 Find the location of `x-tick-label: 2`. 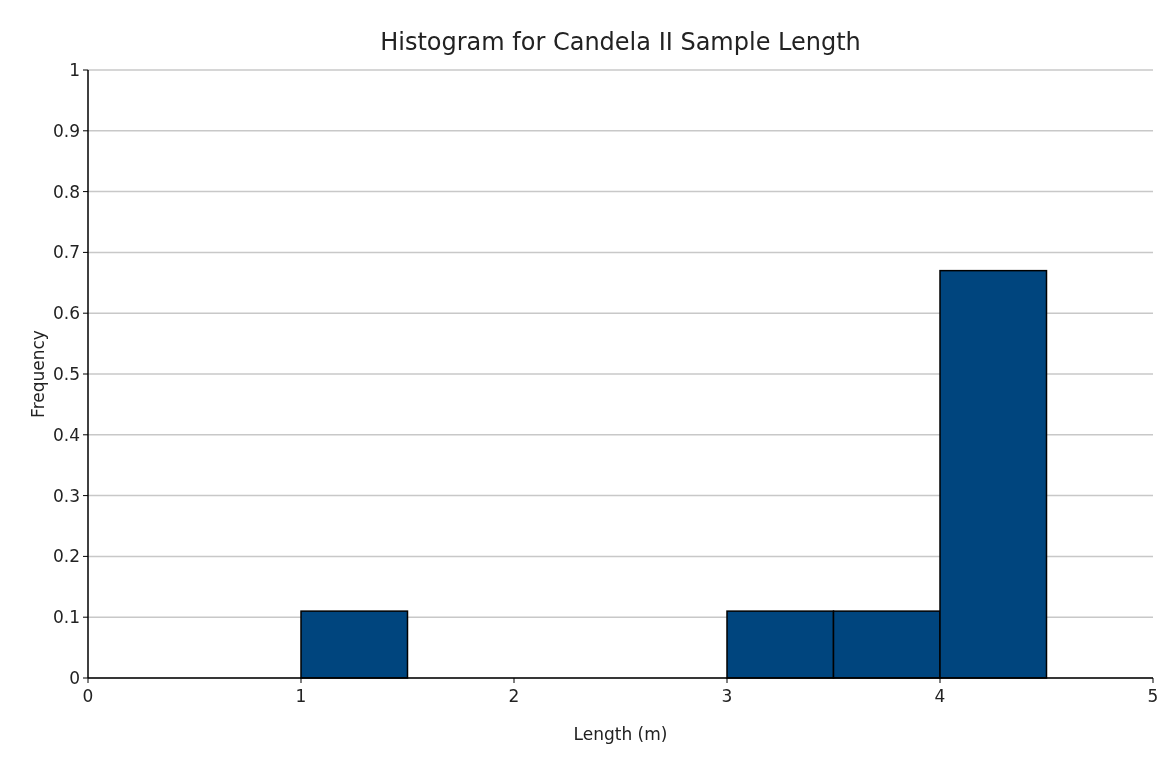

x-tick-label: 2 is located at coordinates (514, 696).